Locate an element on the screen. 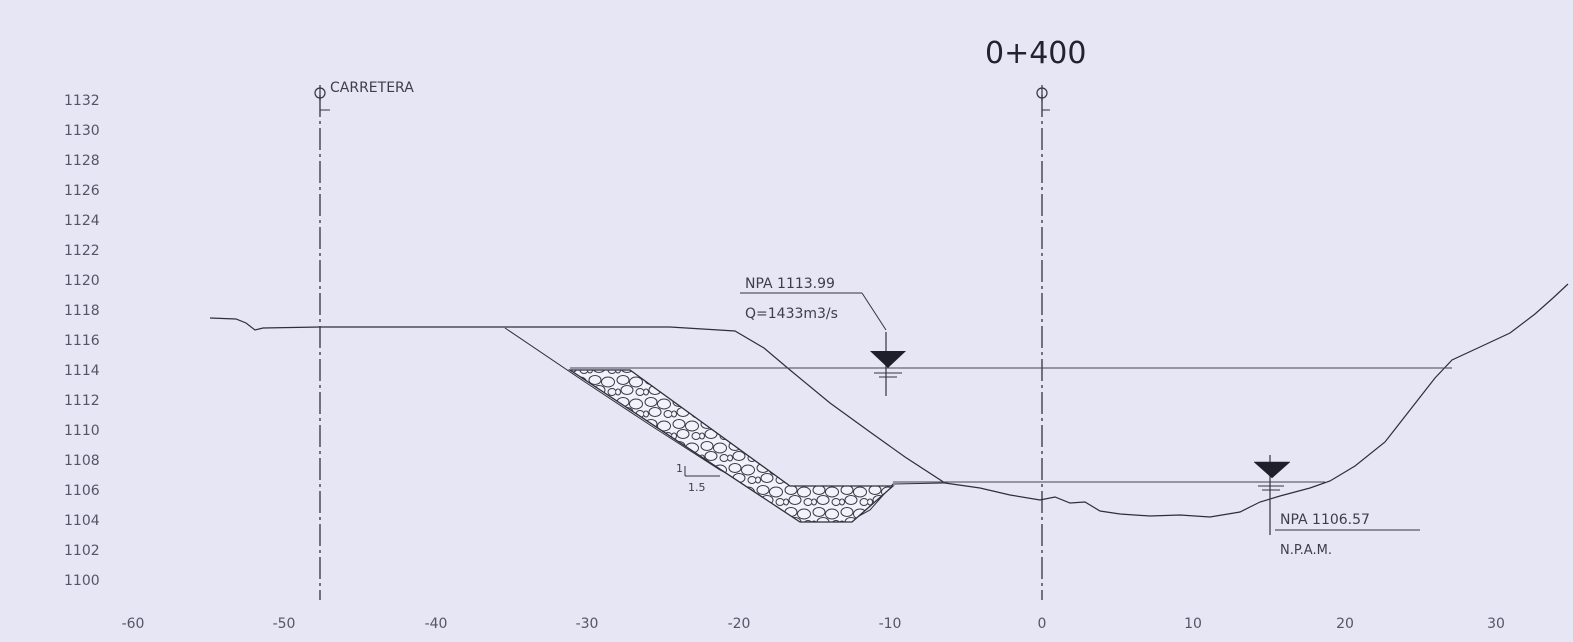 This screenshot has height=642, width=1573. y-tick: 1112 is located at coordinates (82, 401).